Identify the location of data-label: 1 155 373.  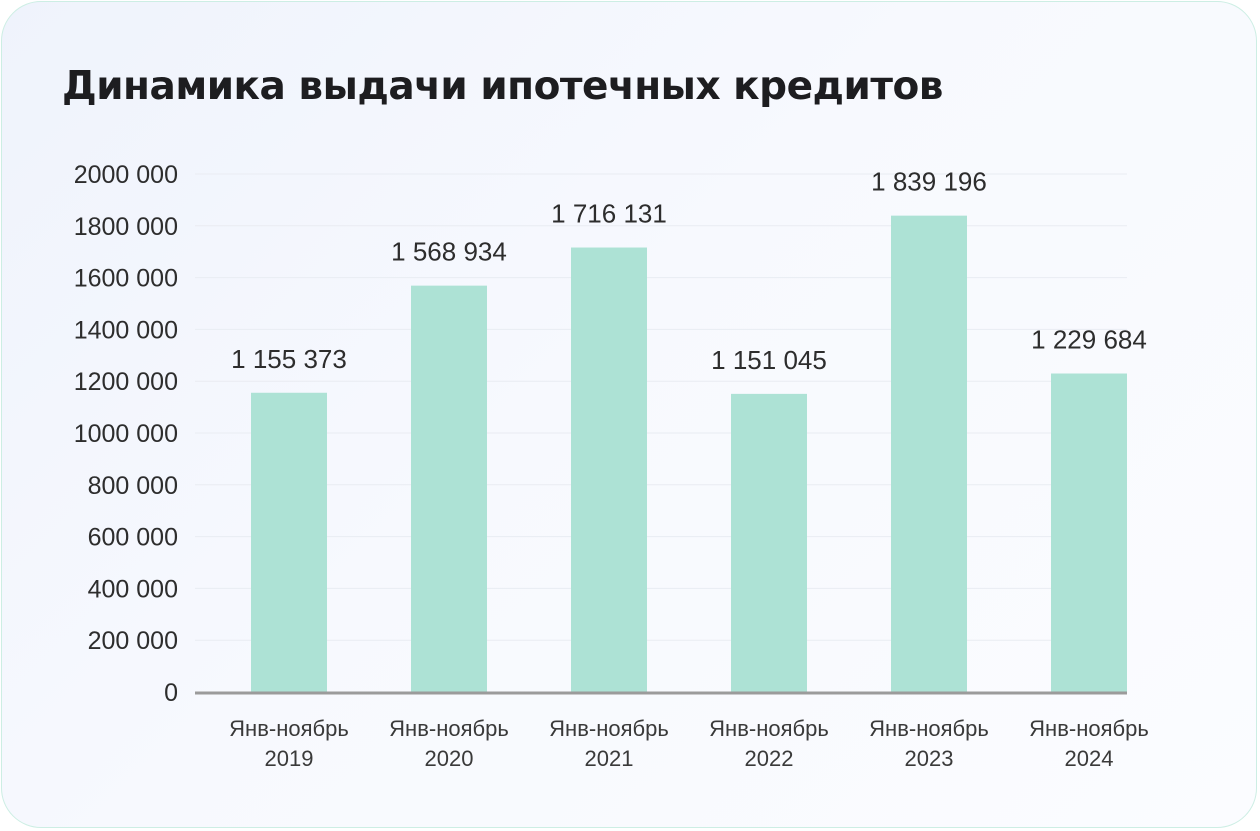
(289, 359).